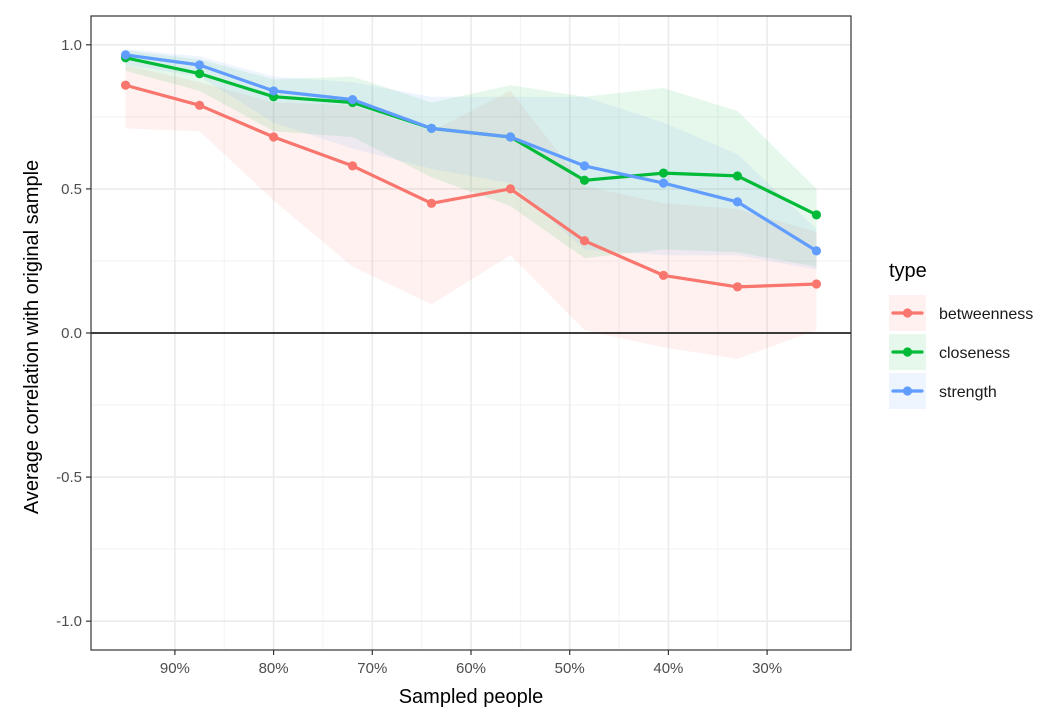 Image resolution: width=1056 pixels, height=720 pixels. I want to click on legend-item-closeness: closeness, so click(949, 352).